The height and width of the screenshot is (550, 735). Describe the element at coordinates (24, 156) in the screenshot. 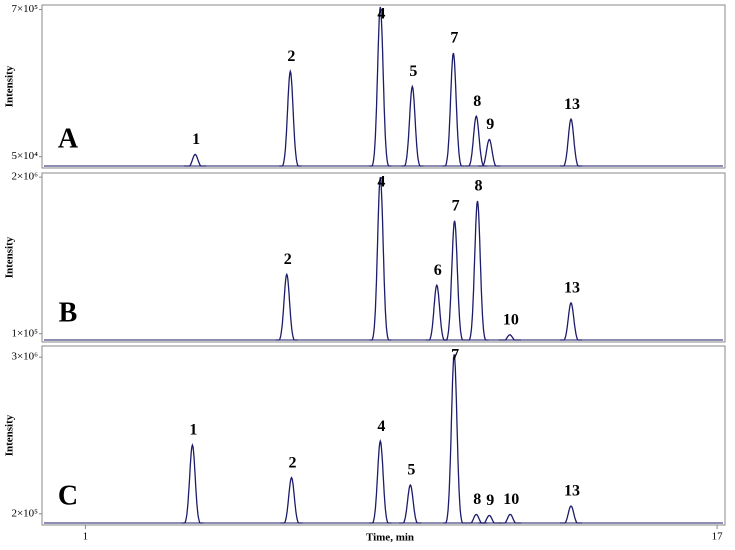

I see `y-tick-label: 5×10⁴` at that location.